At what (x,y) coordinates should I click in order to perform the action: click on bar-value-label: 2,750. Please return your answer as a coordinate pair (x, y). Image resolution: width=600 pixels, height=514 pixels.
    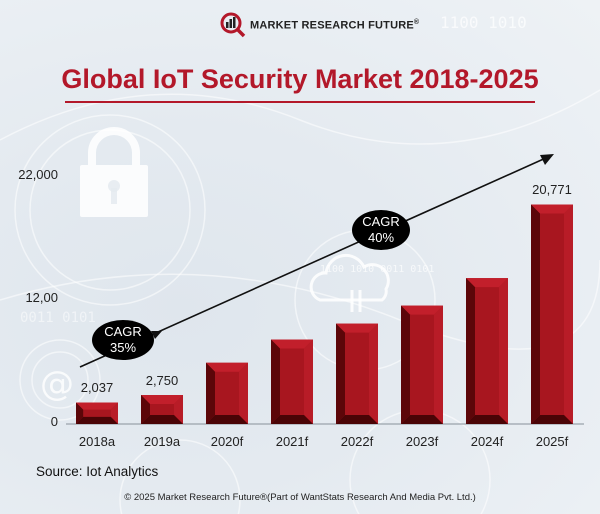
    Looking at the image, I should click on (162, 380).